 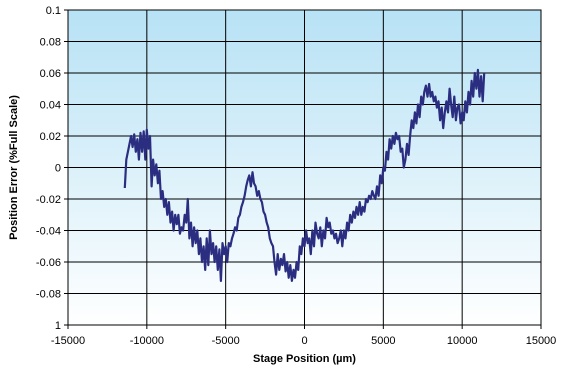 I want to click on x-tick-label: 15000, so click(x=541, y=341).